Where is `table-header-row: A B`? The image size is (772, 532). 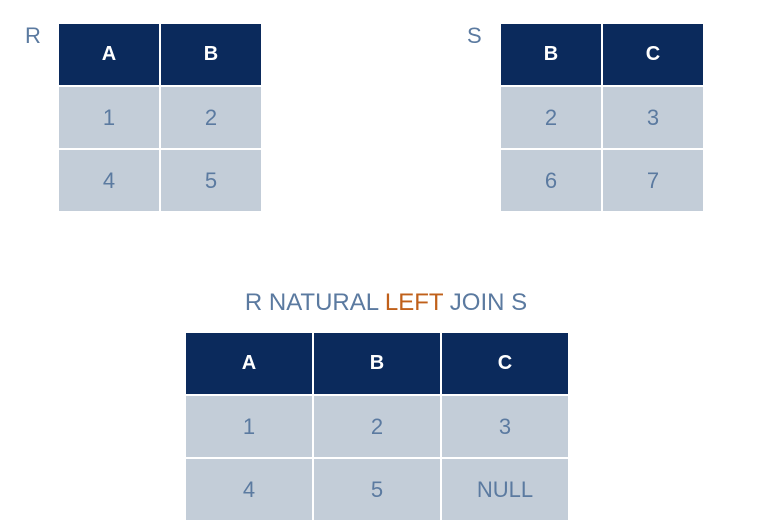
table-header-row: A B is located at coordinates (160, 54).